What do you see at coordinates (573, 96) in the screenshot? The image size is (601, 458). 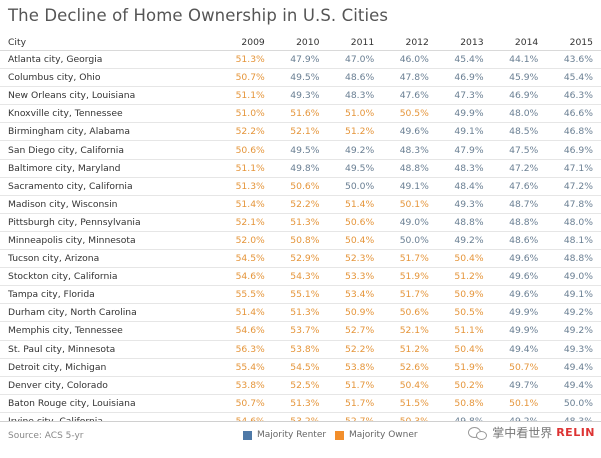 I see `value-cell: 46.3%` at bounding box center [573, 96].